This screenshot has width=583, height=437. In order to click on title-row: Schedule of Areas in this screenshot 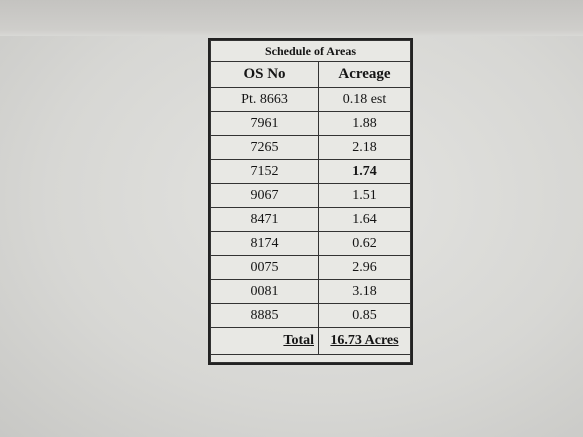, I will do `click(310, 51)`.